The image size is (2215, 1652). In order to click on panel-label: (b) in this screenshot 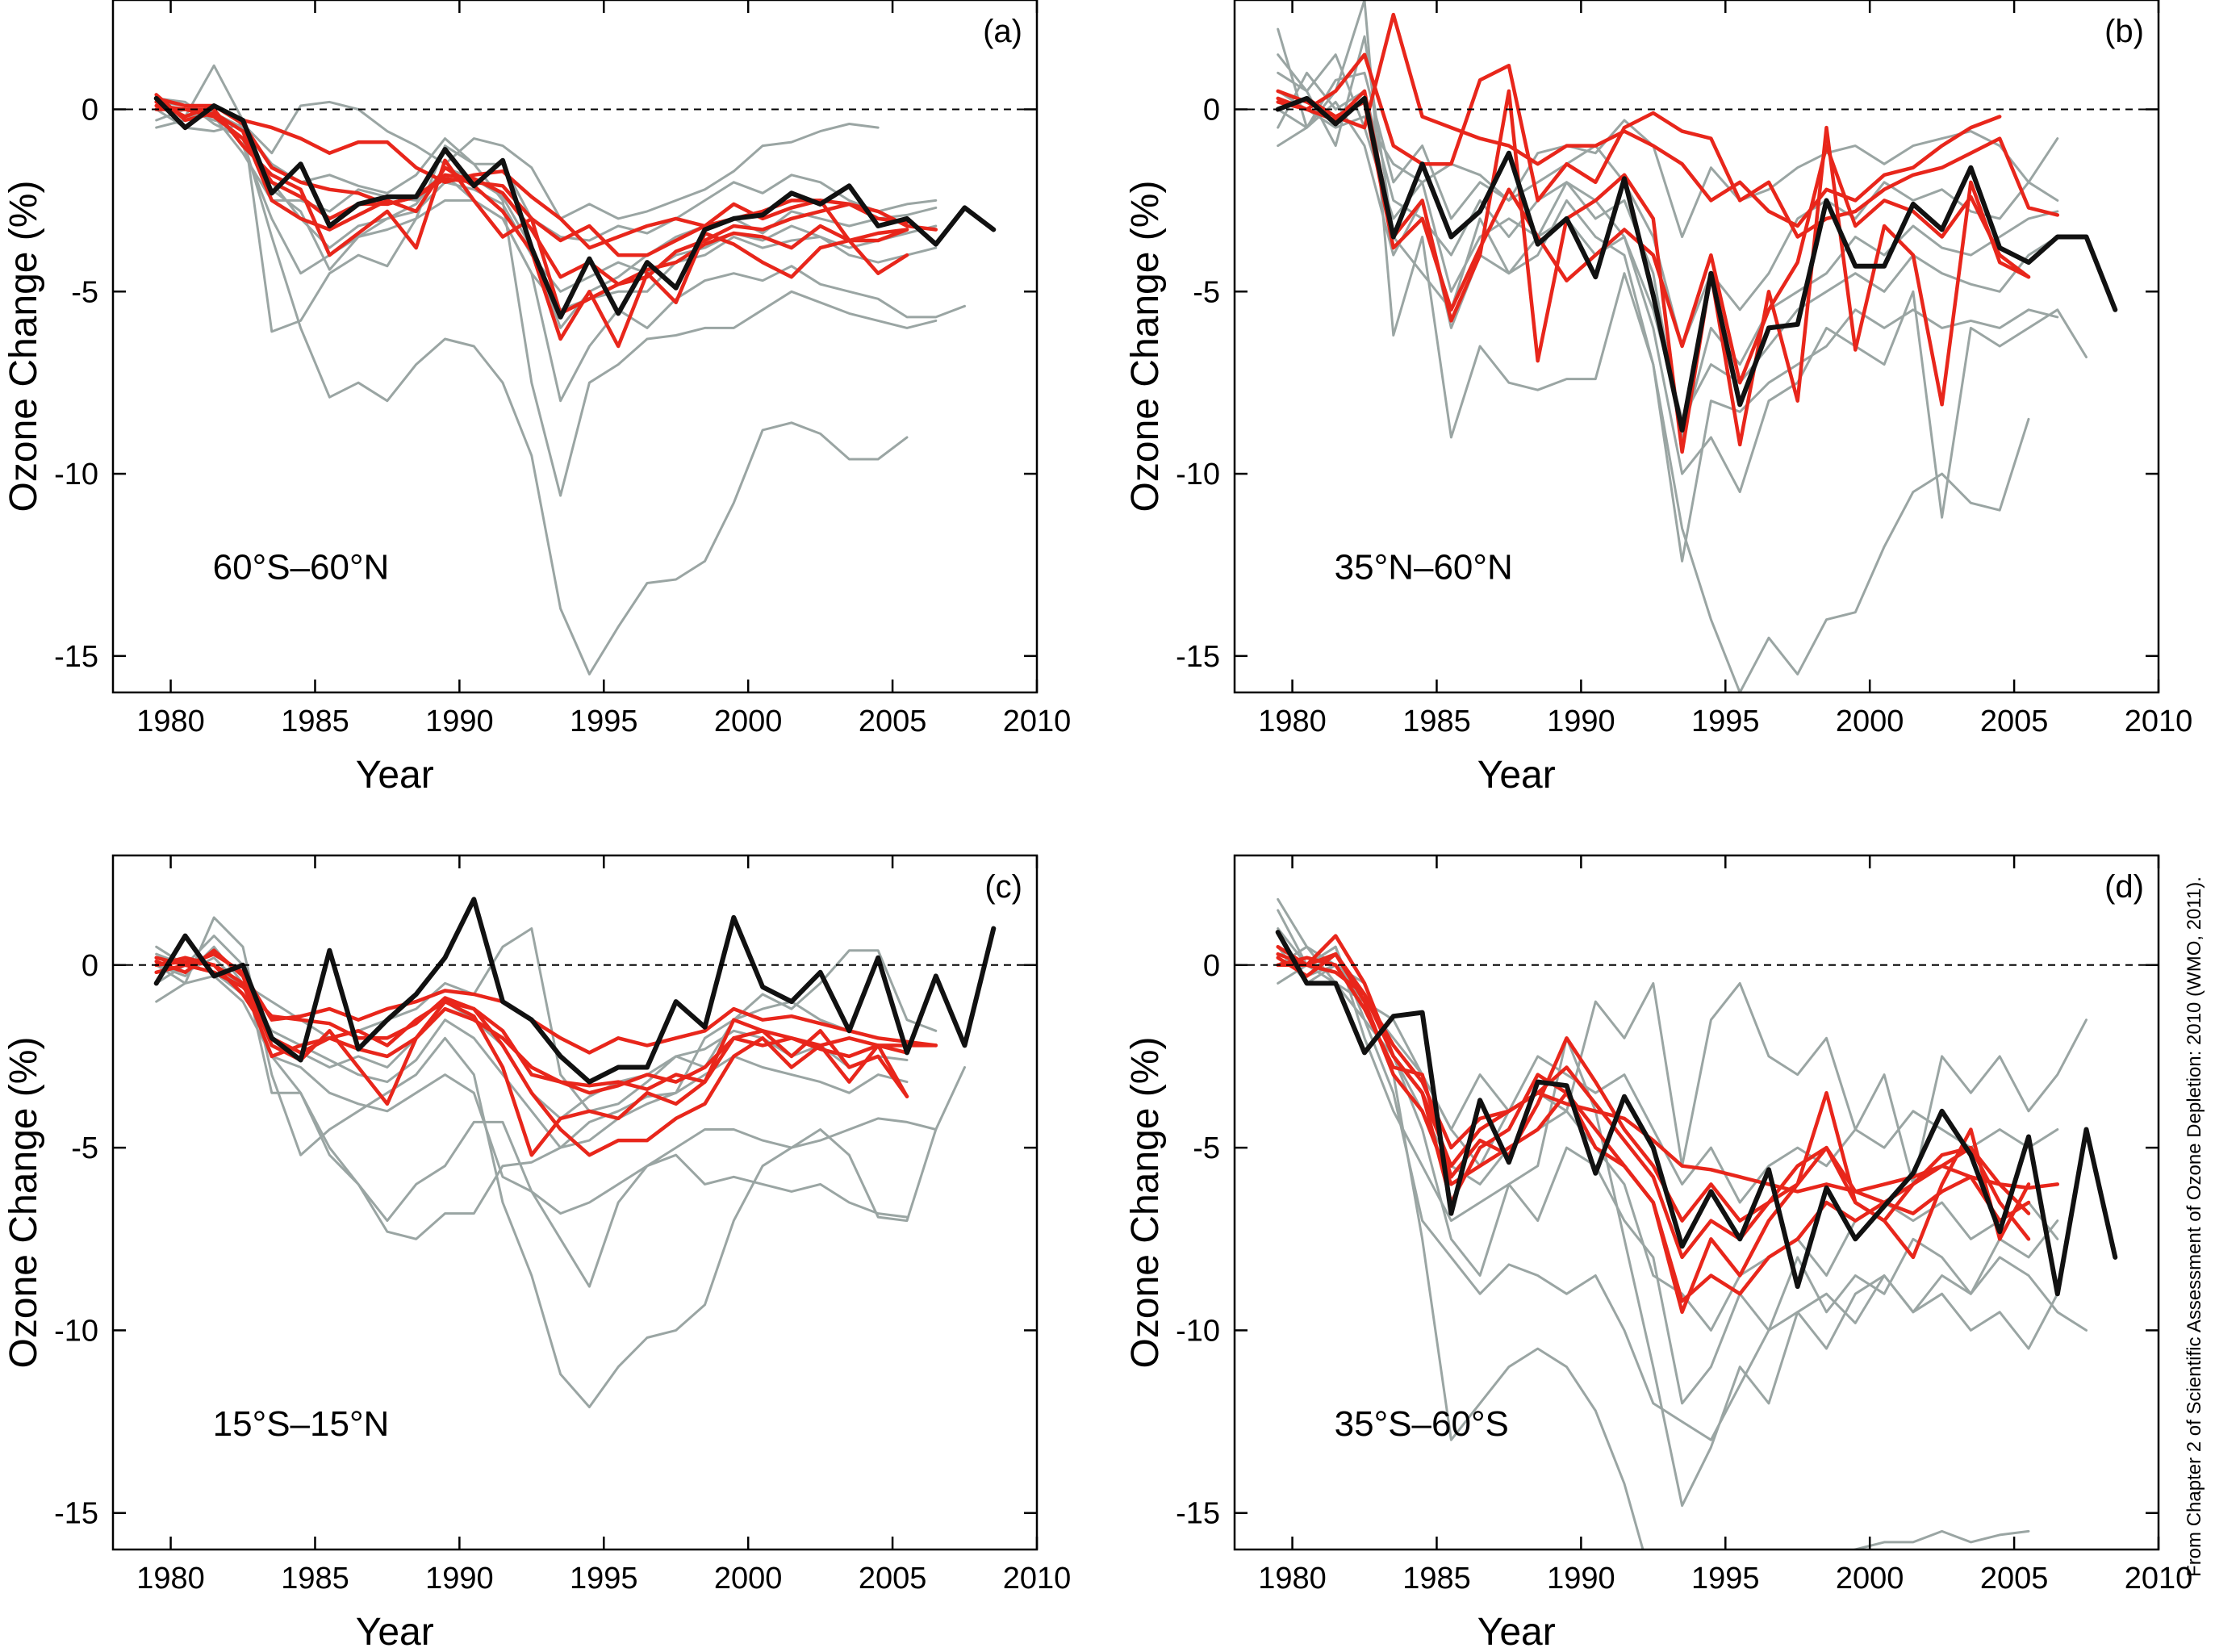, I will do `click(2124, 31)`.